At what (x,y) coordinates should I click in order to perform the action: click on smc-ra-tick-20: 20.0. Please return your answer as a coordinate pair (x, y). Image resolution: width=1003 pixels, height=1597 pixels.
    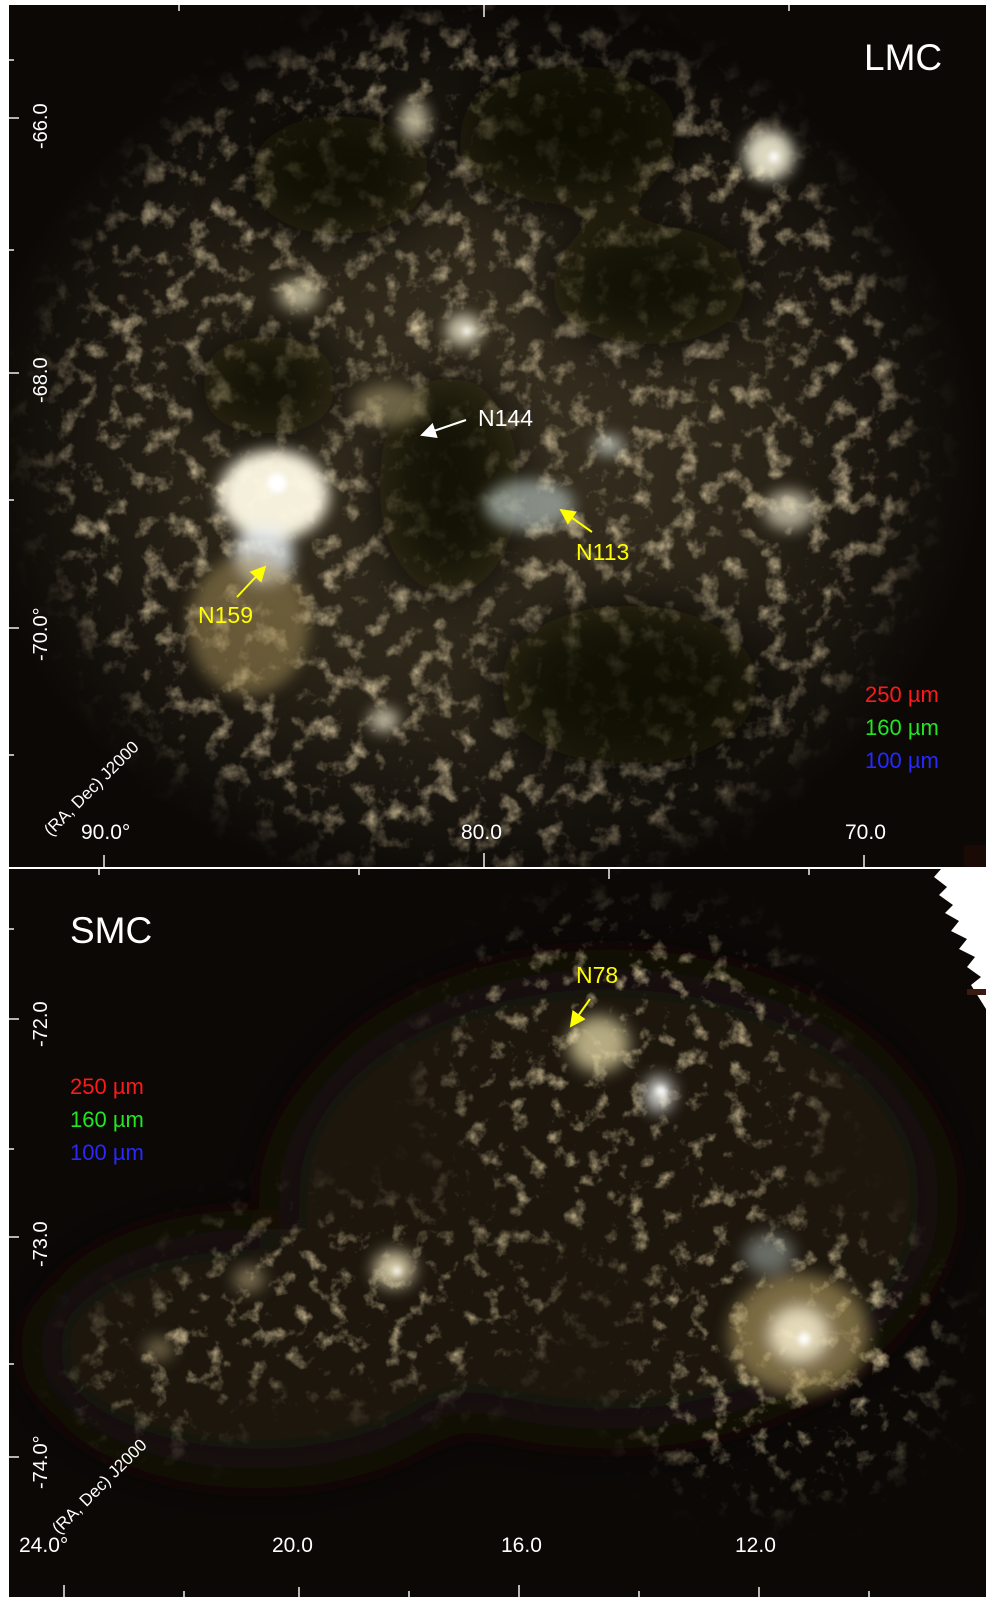
    Looking at the image, I should click on (292, 1545).